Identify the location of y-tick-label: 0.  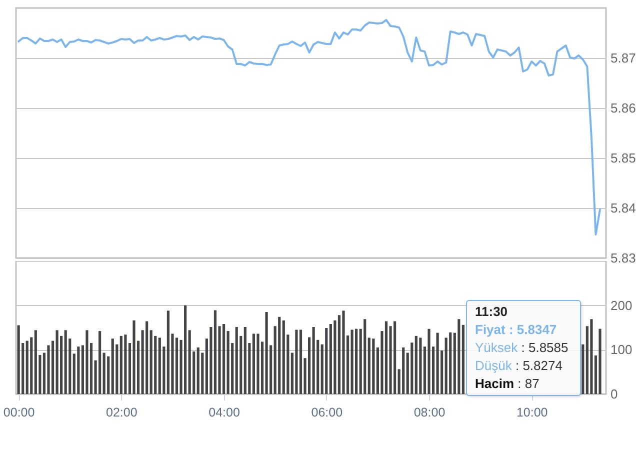
(614, 394).